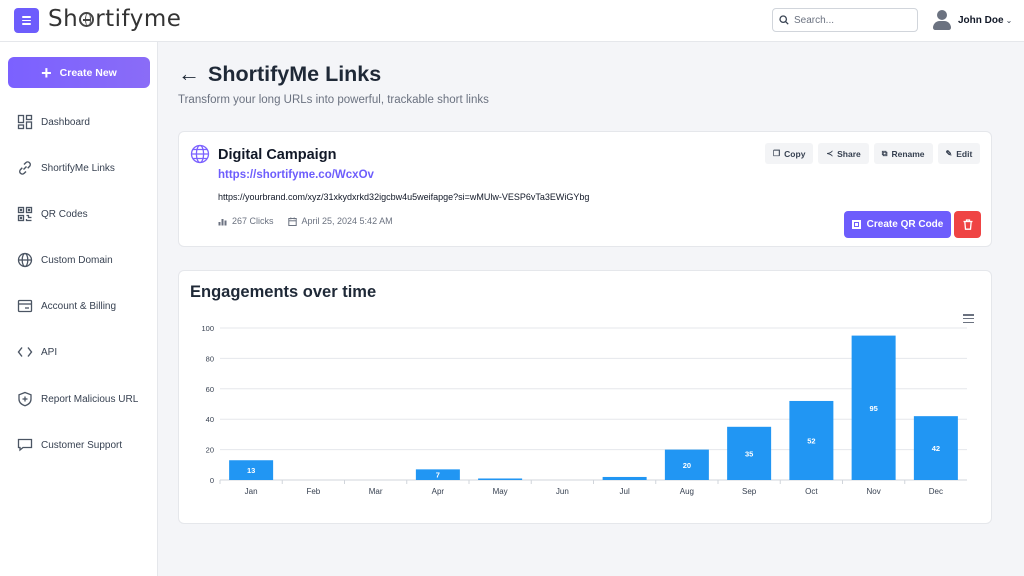 The width and height of the screenshot is (1024, 576). What do you see at coordinates (964, 153) in the screenshot?
I see `edit-label: Edit` at bounding box center [964, 153].